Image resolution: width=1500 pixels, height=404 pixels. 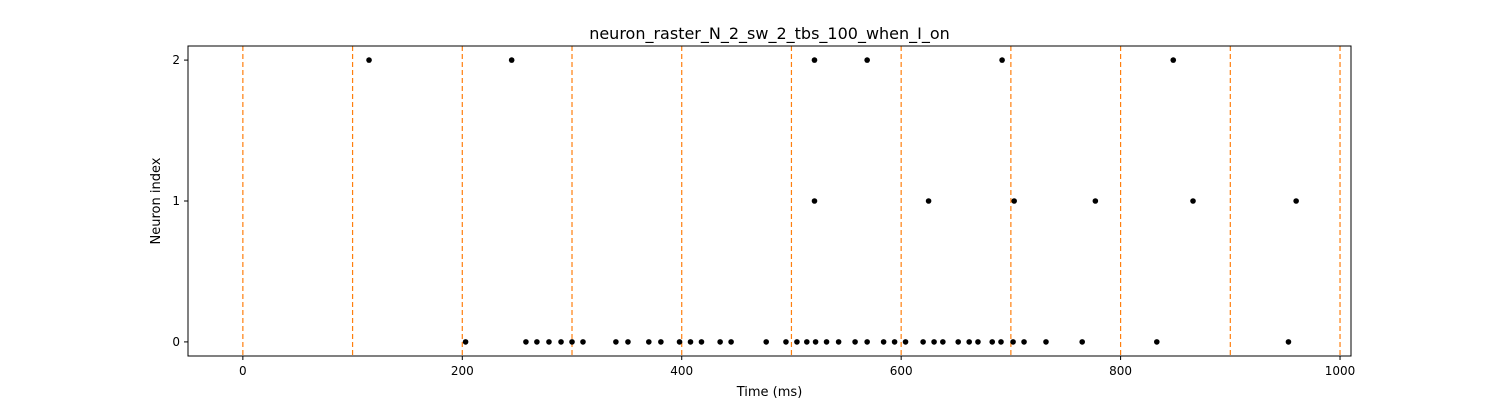 What do you see at coordinates (176, 60) in the screenshot?
I see `y-tick-label: 2` at bounding box center [176, 60].